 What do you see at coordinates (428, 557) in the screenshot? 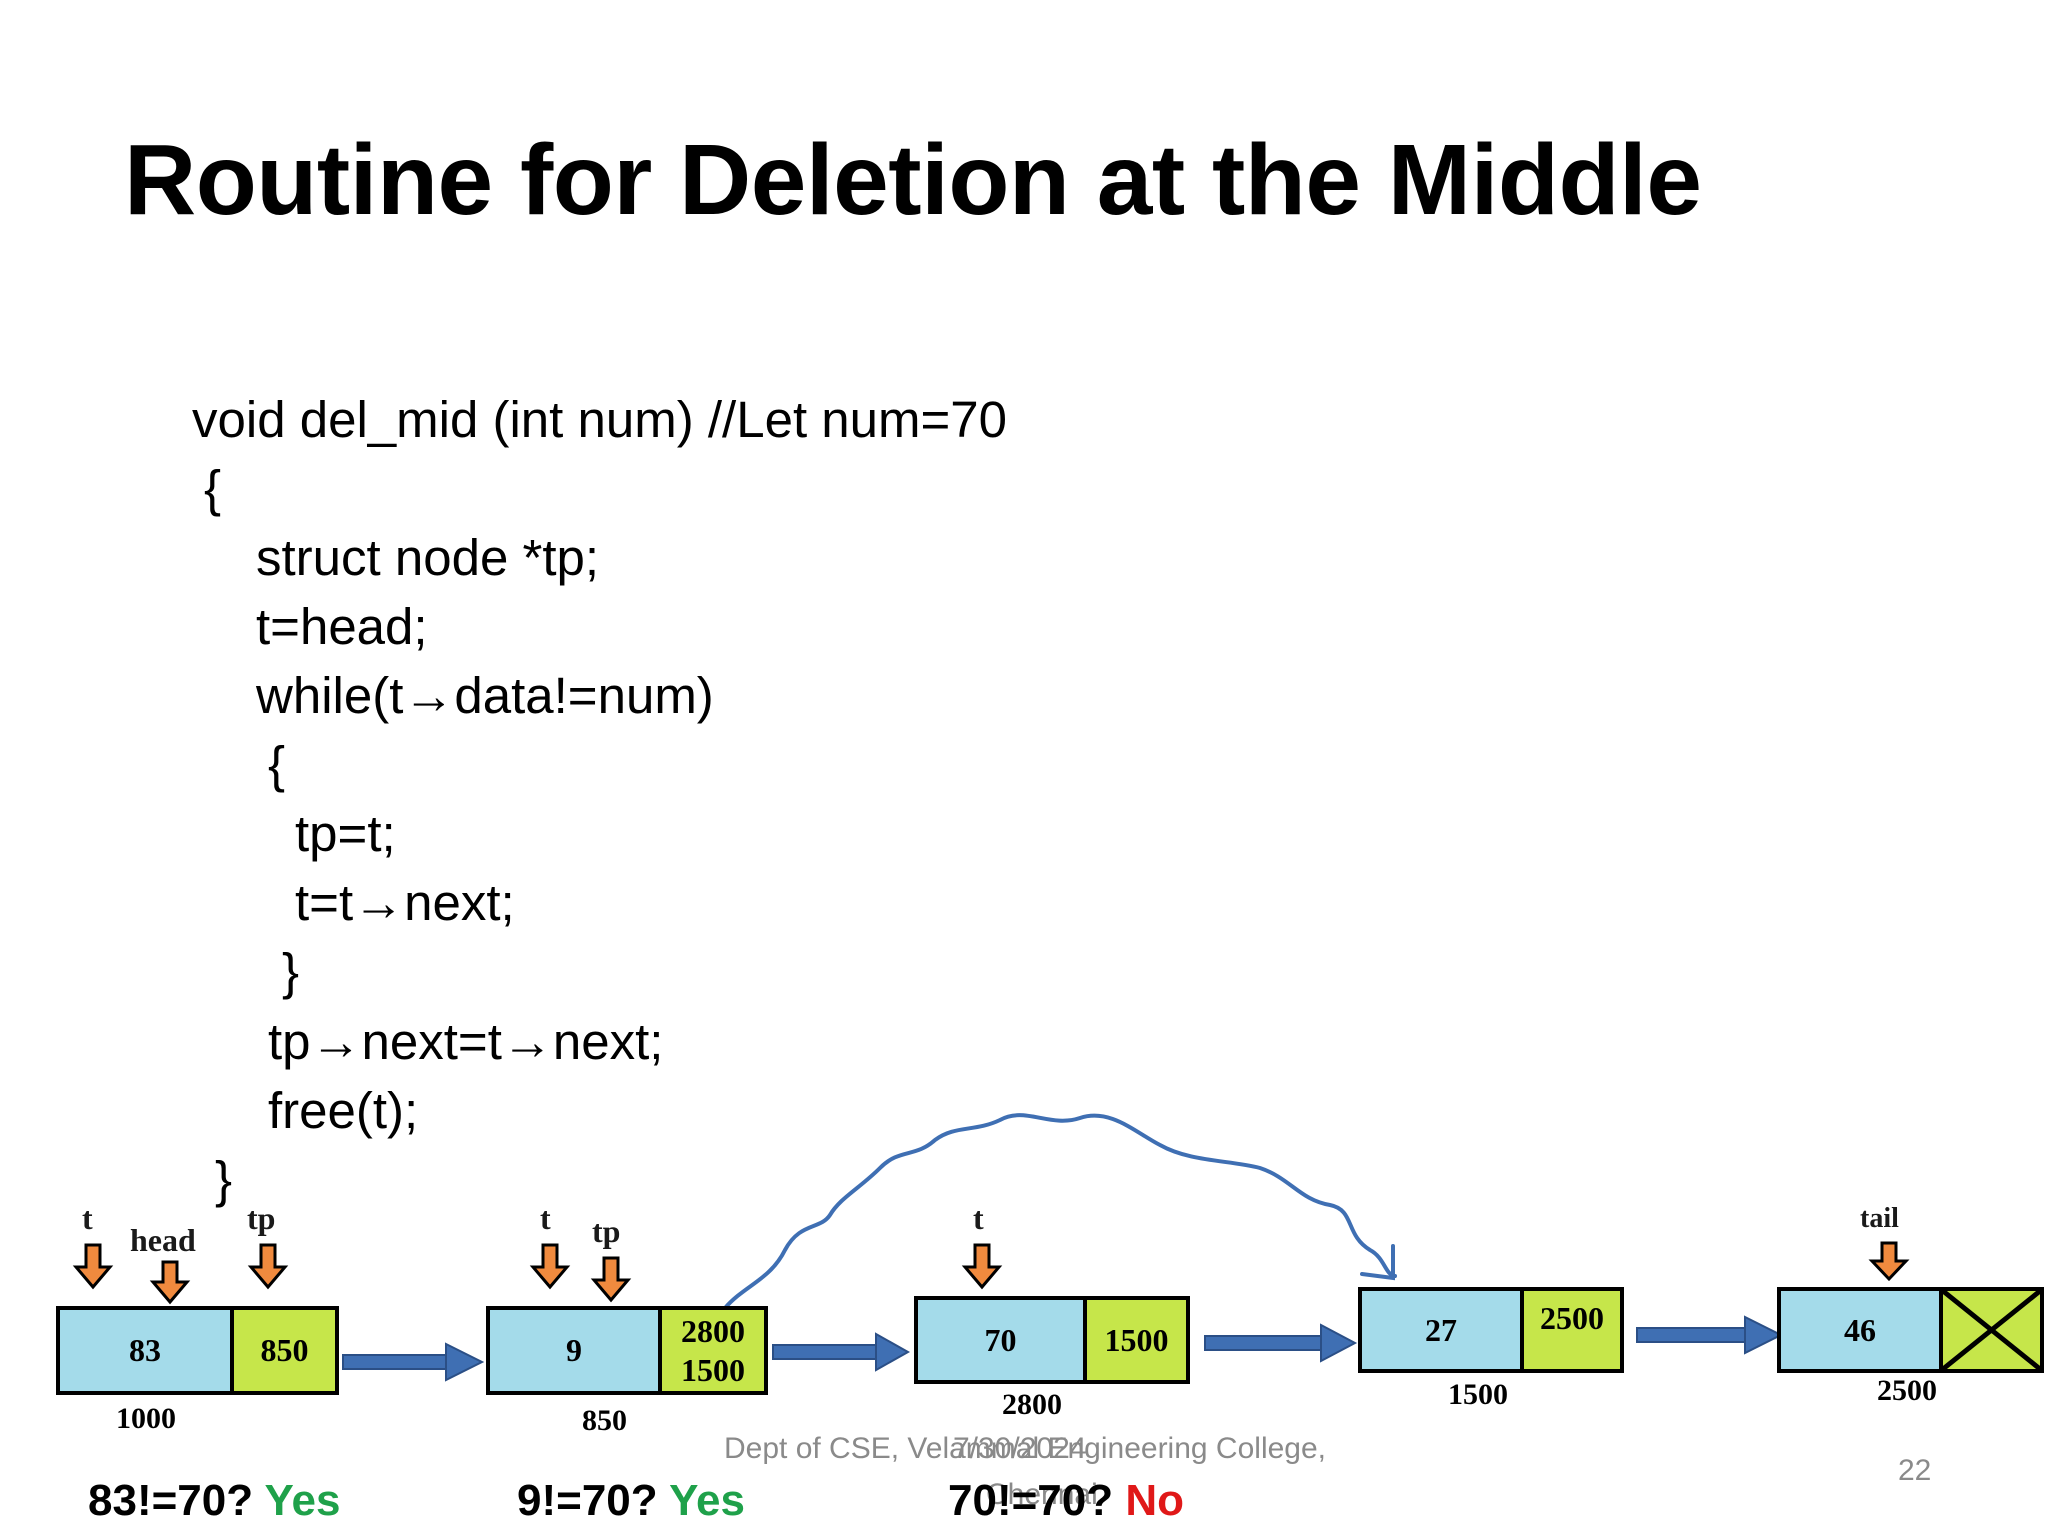
I see `code-line: struct node *tp;` at bounding box center [428, 557].